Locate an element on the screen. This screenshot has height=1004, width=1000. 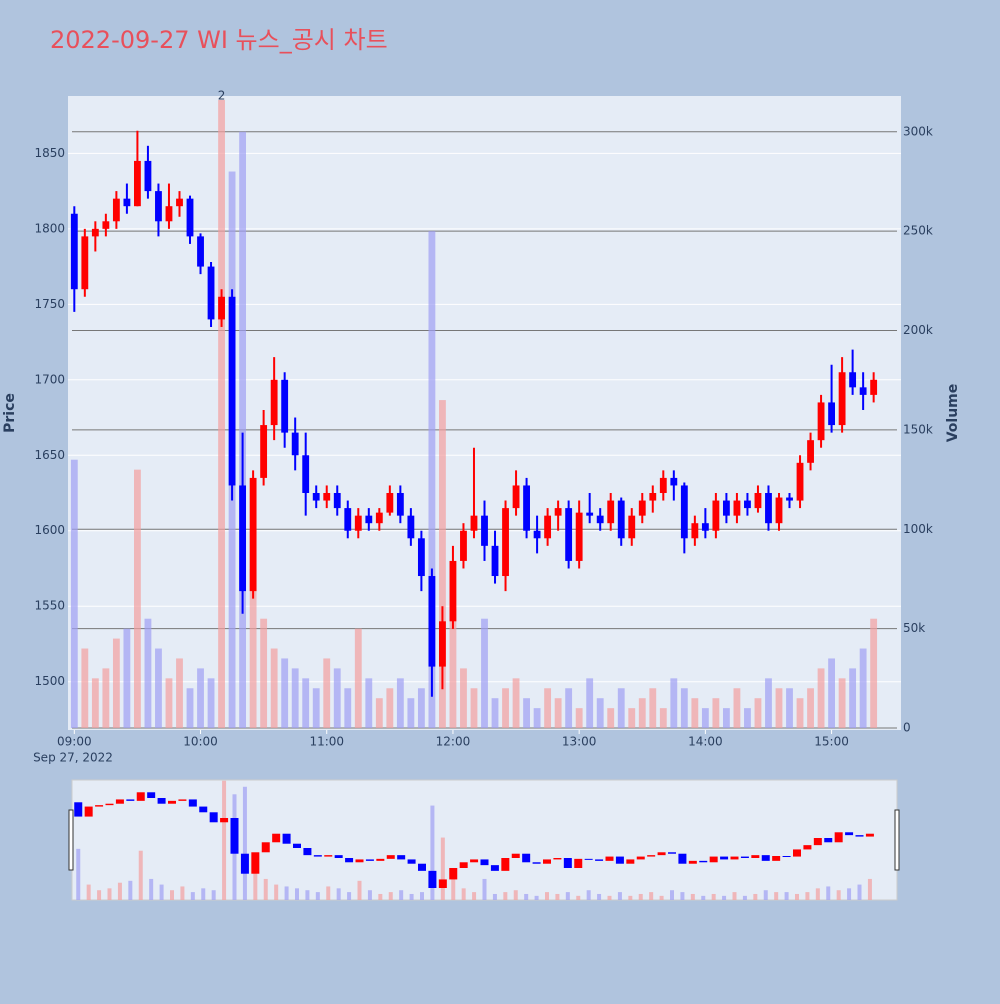
y2-tick-label: 300k is located at coordinates (918, 131).